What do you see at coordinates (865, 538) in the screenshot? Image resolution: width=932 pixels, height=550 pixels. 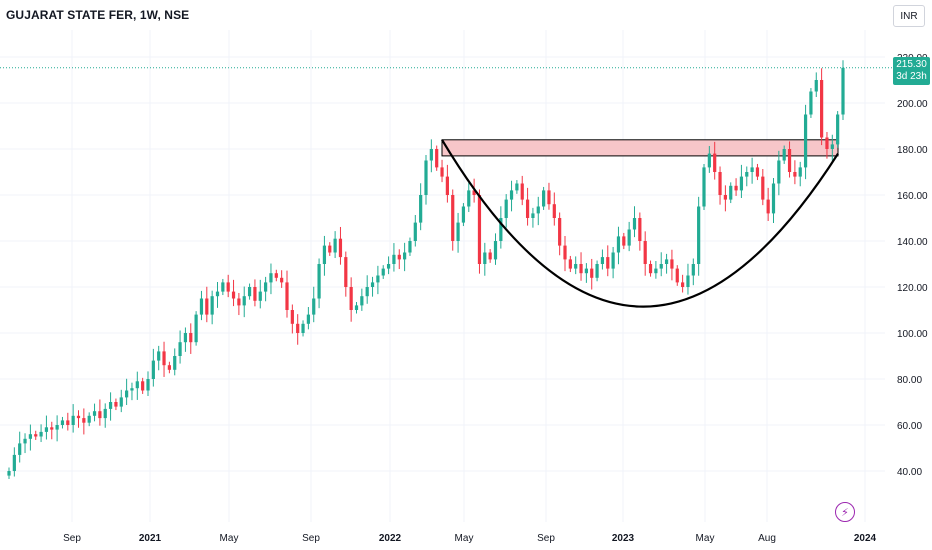 I see `x-tick-label: 2024` at bounding box center [865, 538].